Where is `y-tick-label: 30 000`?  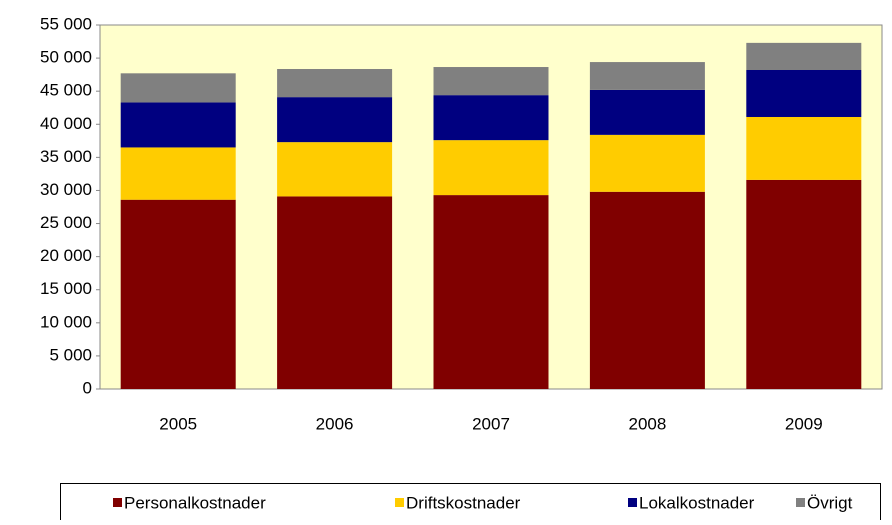 y-tick-label: 30 000 is located at coordinates (66, 189).